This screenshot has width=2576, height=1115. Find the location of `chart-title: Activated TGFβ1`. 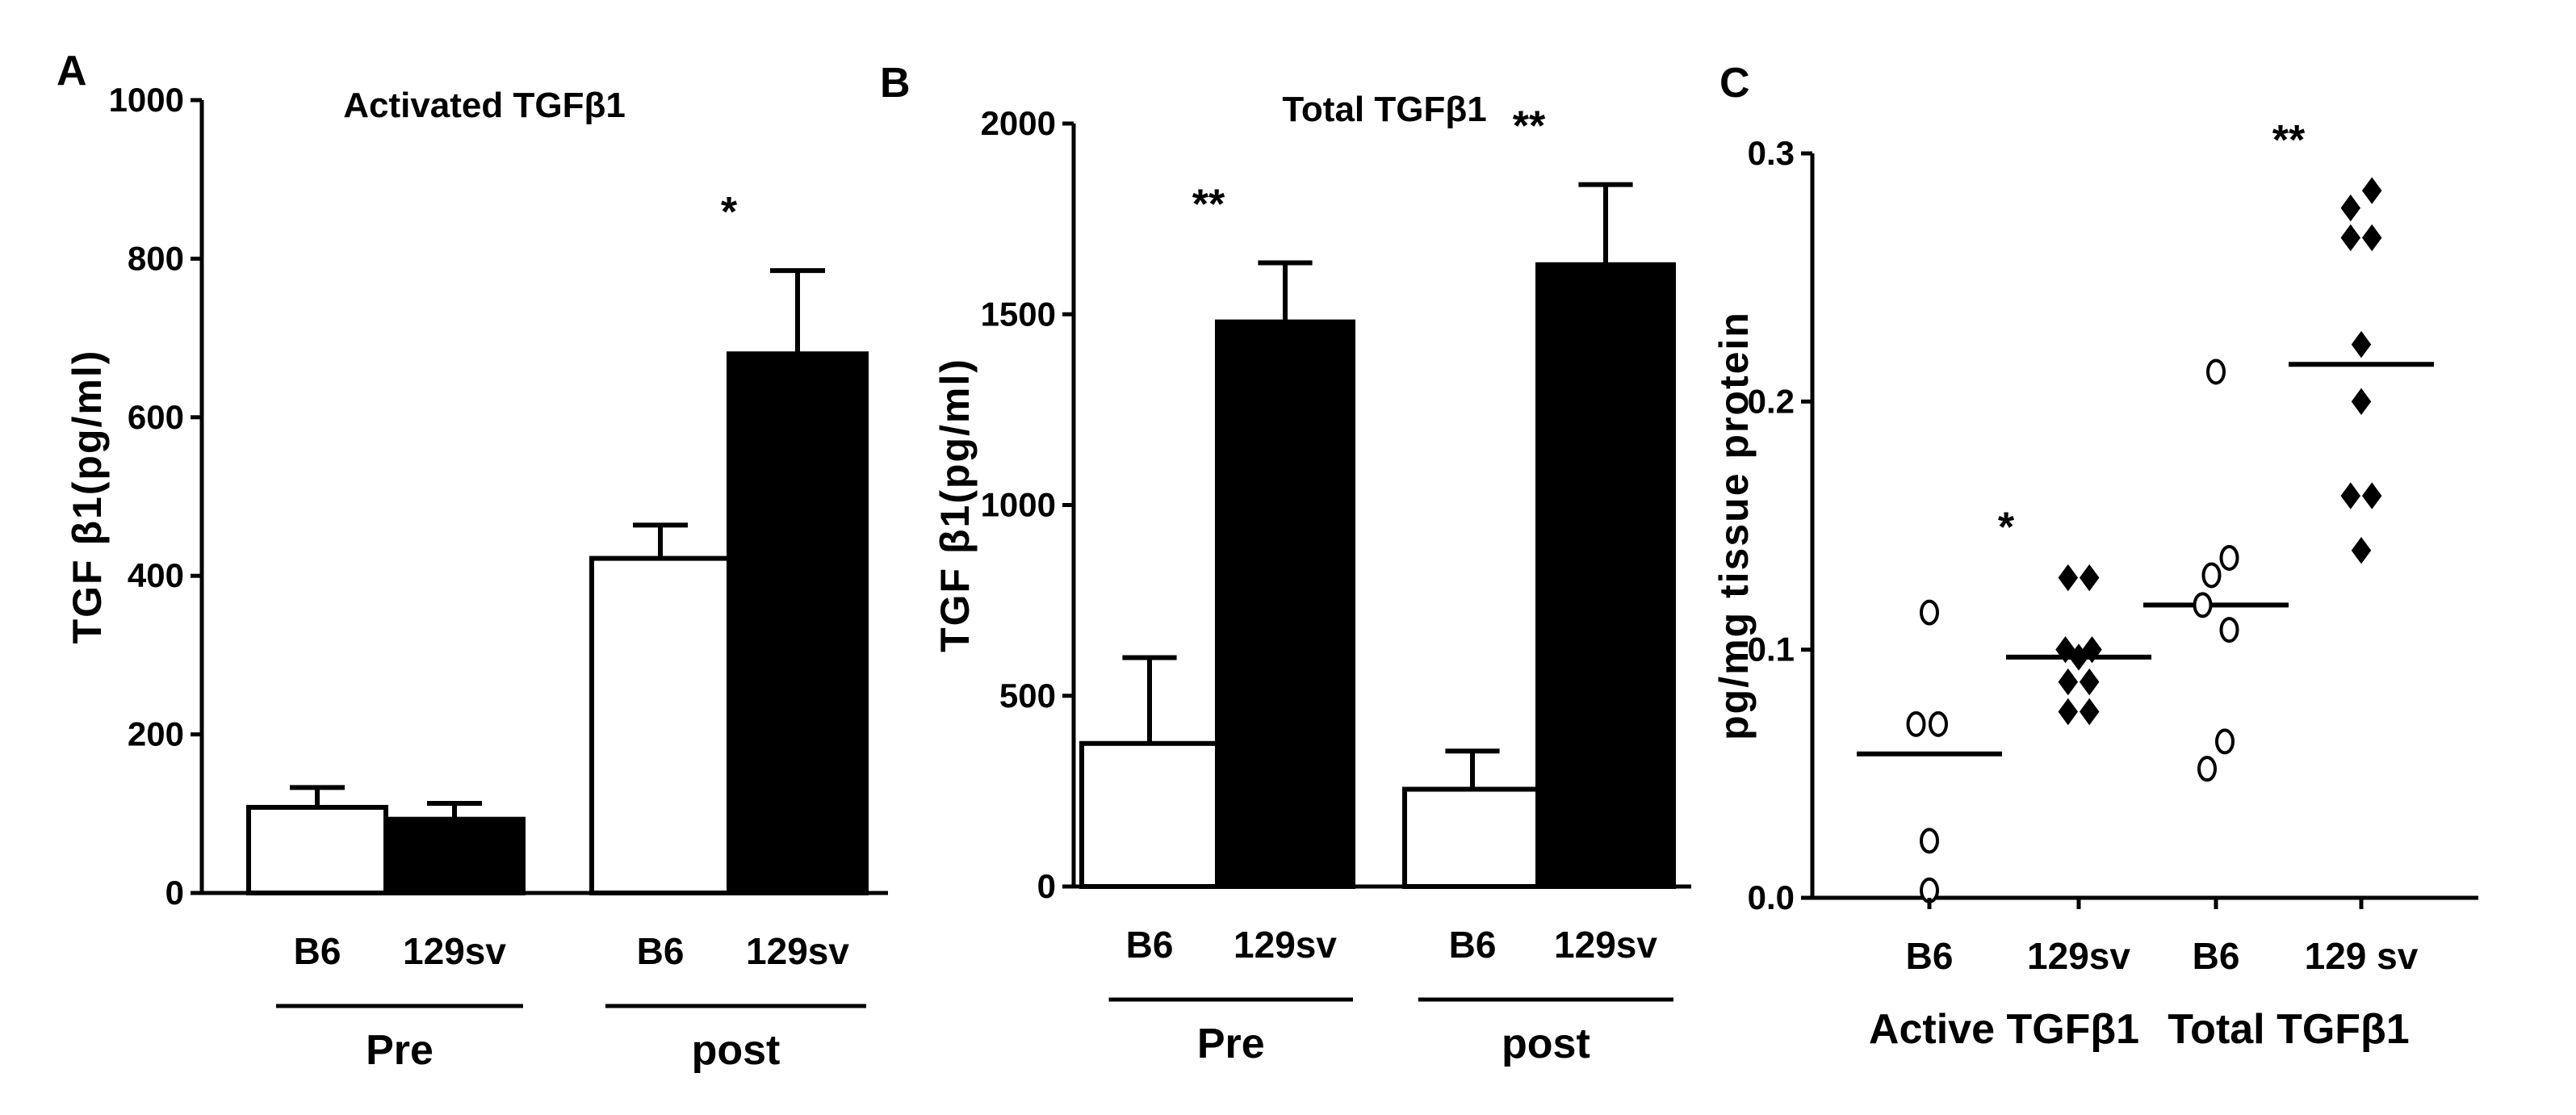

chart-title: Activated TGFβ1 is located at coordinates (484, 105).